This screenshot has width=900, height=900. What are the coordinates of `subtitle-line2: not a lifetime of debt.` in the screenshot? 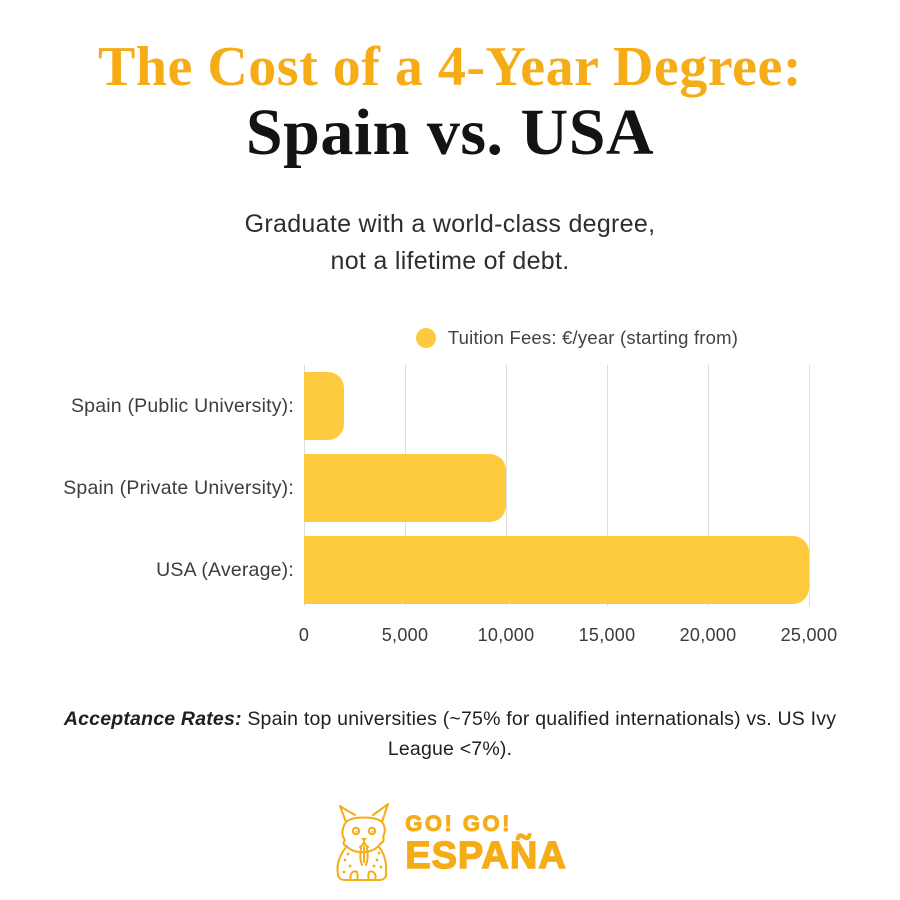 It's located at (450, 261).